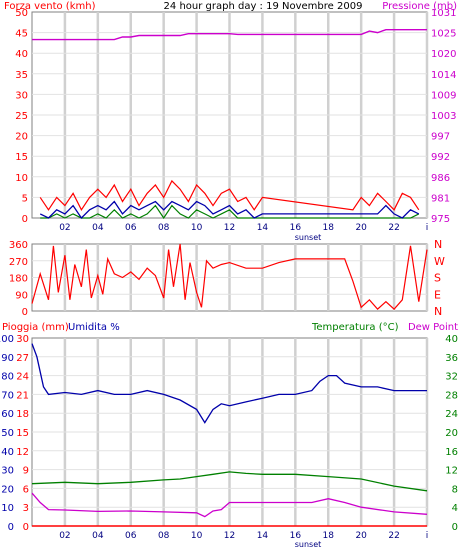 The image size is (460, 559). Describe the element at coordinates (451, 377) in the screenshot. I see `y-tick-label: 32` at that location.